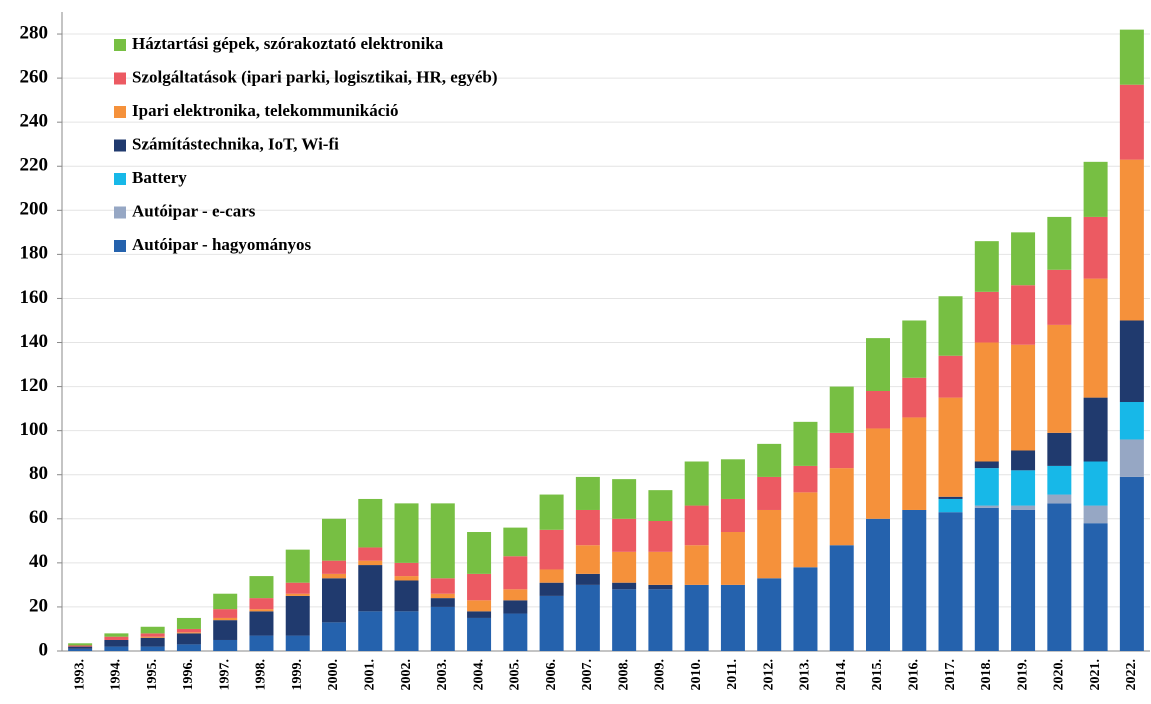 This screenshot has width=1151, height=704. What do you see at coordinates (235, 143) in the screenshot?
I see `legend-label: Számítástechnika, IoT, Wi-fi` at bounding box center [235, 143].